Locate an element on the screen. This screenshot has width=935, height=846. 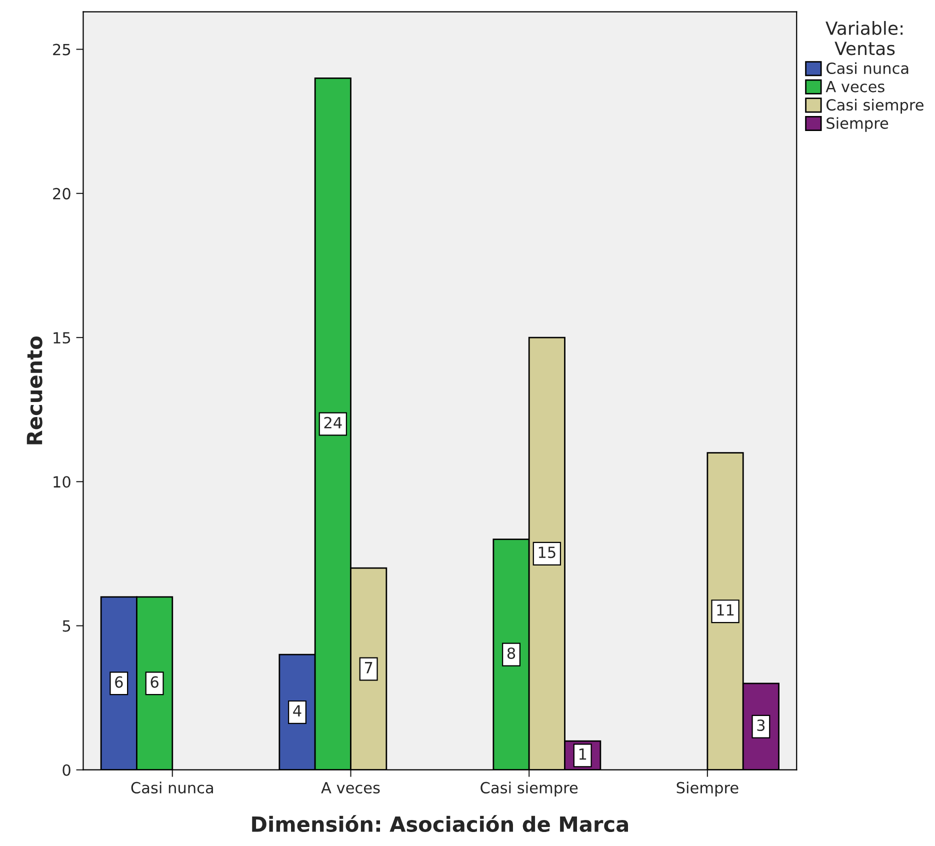
data-label: 15 is located at coordinates (547, 552).